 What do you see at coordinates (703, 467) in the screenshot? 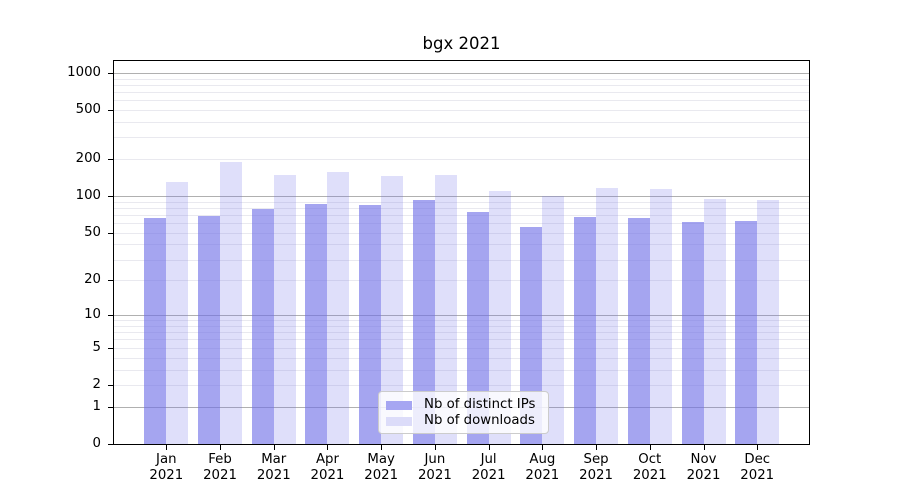
I see `x-tick-label: Nov 2021` at bounding box center [703, 467].